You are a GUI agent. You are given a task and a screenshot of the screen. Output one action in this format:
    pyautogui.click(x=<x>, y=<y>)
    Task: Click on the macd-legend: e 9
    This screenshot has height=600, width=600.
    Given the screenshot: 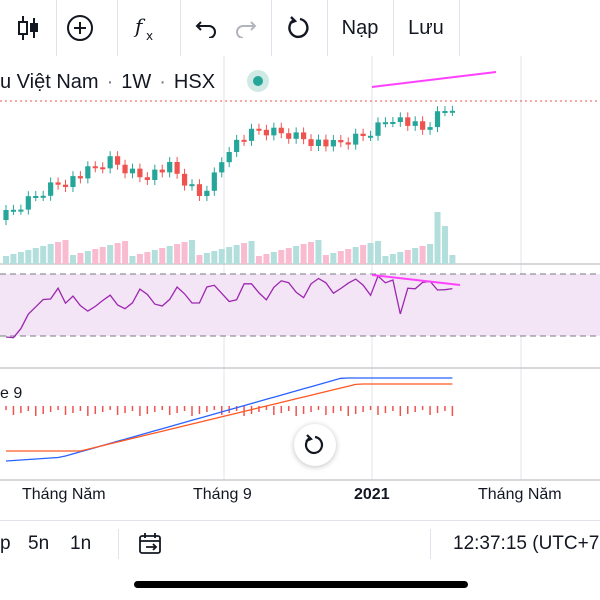 What is the action you would take?
    pyautogui.click(x=11, y=393)
    